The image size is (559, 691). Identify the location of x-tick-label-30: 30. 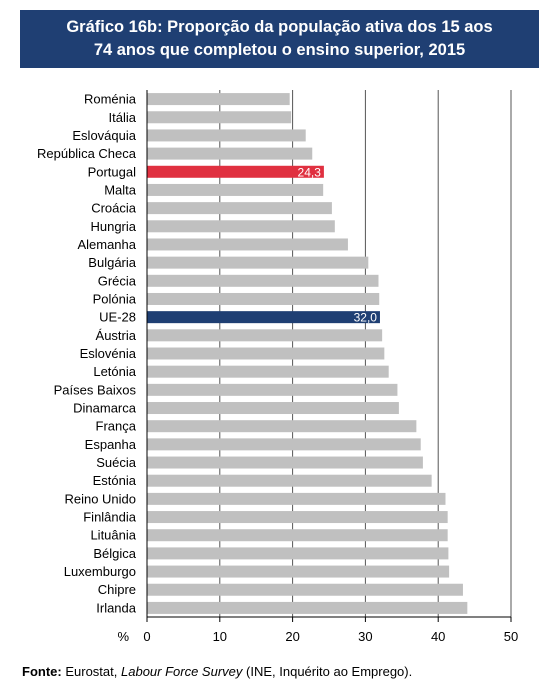
(365, 636).